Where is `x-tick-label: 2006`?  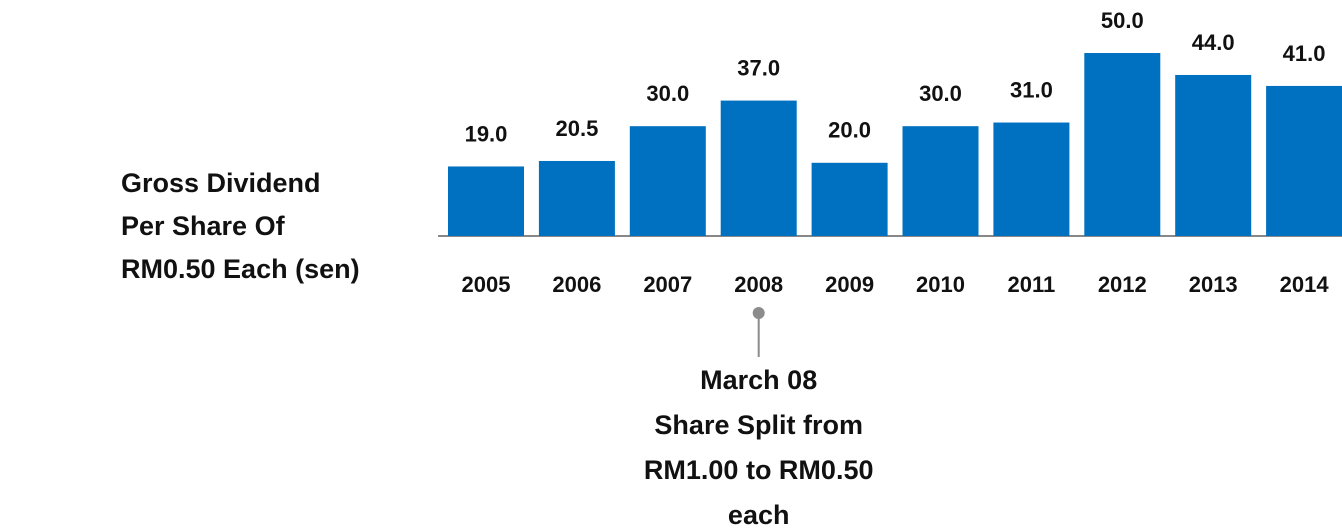
x-tick-label: 2006 is located at coordinates (576, 284).